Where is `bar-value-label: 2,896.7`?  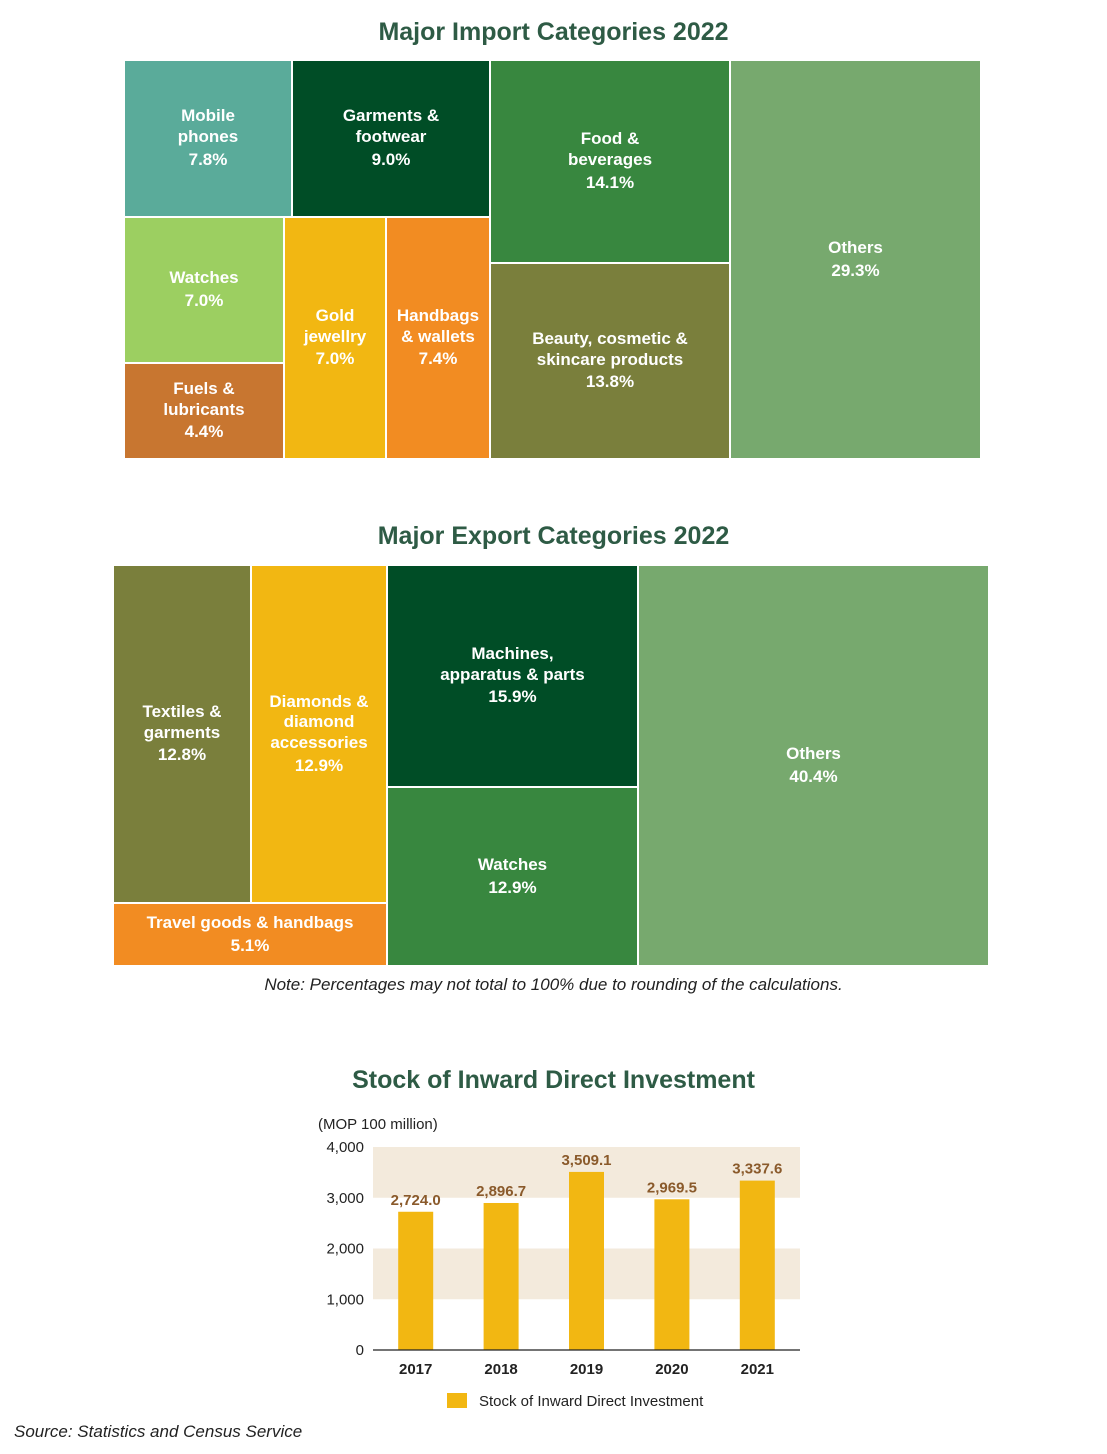
bar-value-label: 2,896.7 is located at coordinates (501, 1191).